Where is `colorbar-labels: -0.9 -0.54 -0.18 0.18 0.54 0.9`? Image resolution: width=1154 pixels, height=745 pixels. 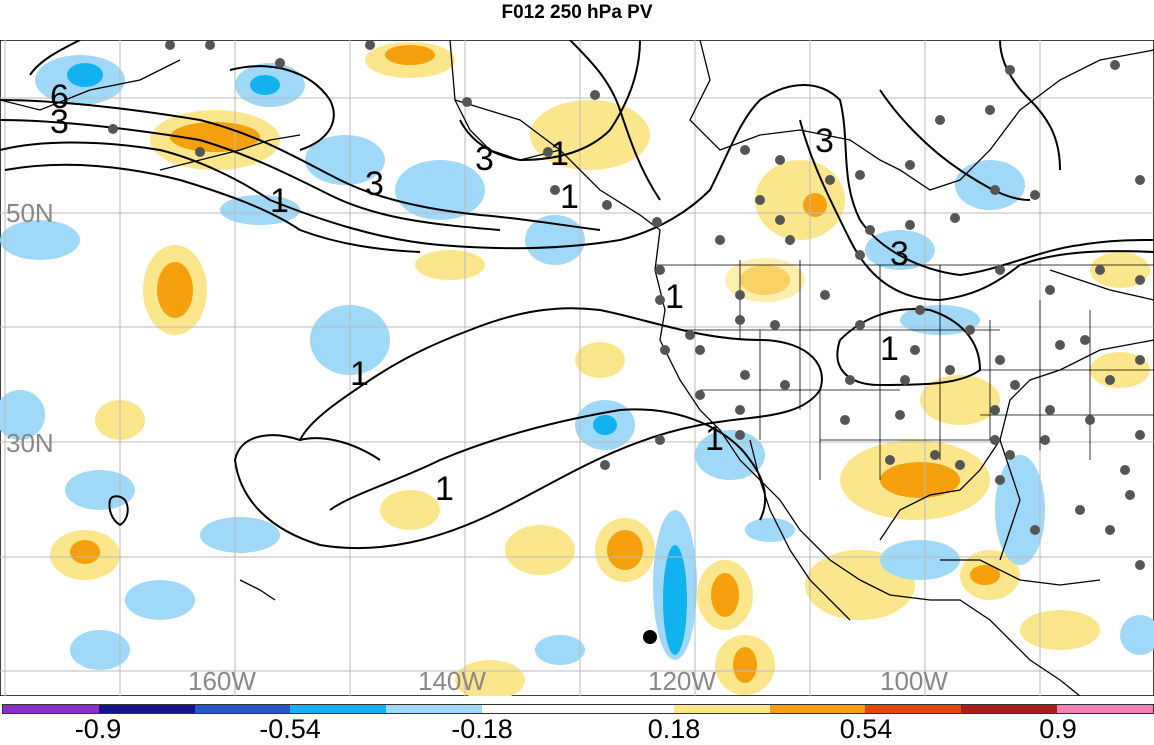 colorbar-labels: -0.9 -0.54 -0.18 0.18 0.54 0.9 is located at coordinates (577, 729).